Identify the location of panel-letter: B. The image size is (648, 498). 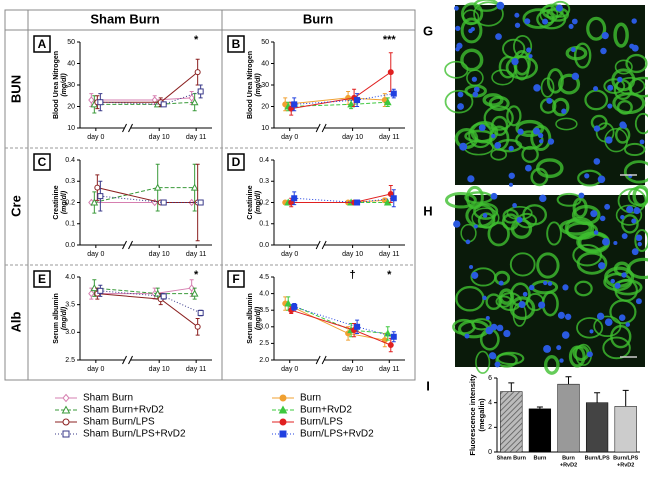
(236, 44).